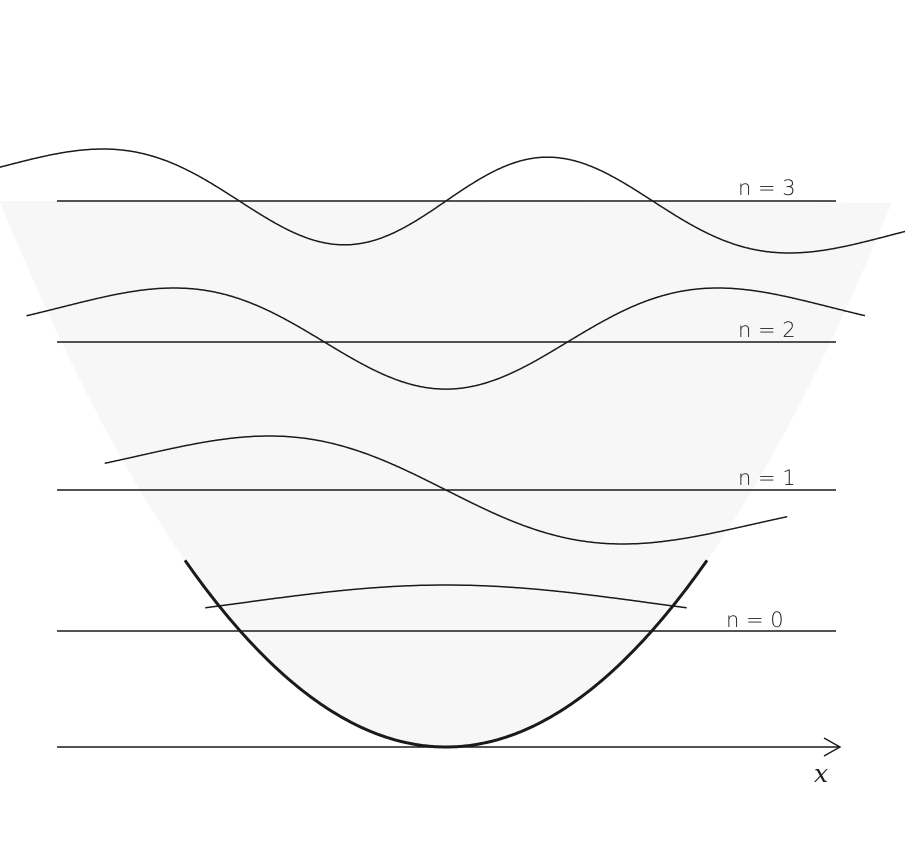 The height and width of the screenshot is (851, 905). Describe the element at coordinates (832, 747) in the screenshot. I see `x-axis-arrowhead` at that location.